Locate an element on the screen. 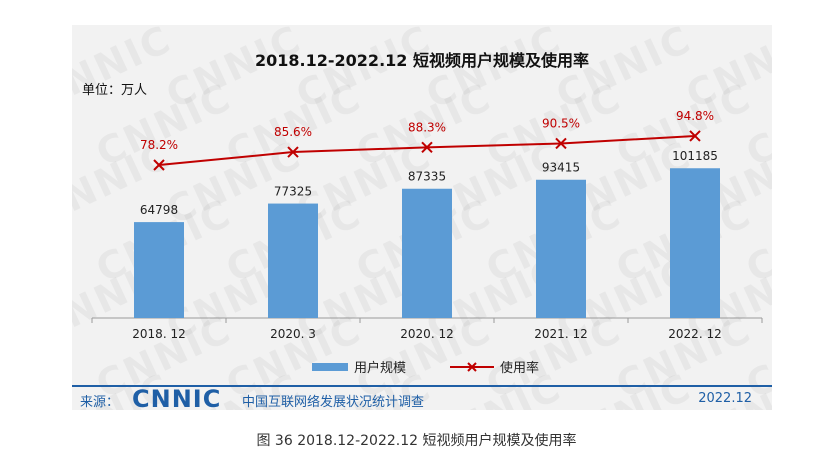 The height and width of the screenshot is (467, 833). x-tick-label: 2020. 12 is located at coordinates (426, 334).